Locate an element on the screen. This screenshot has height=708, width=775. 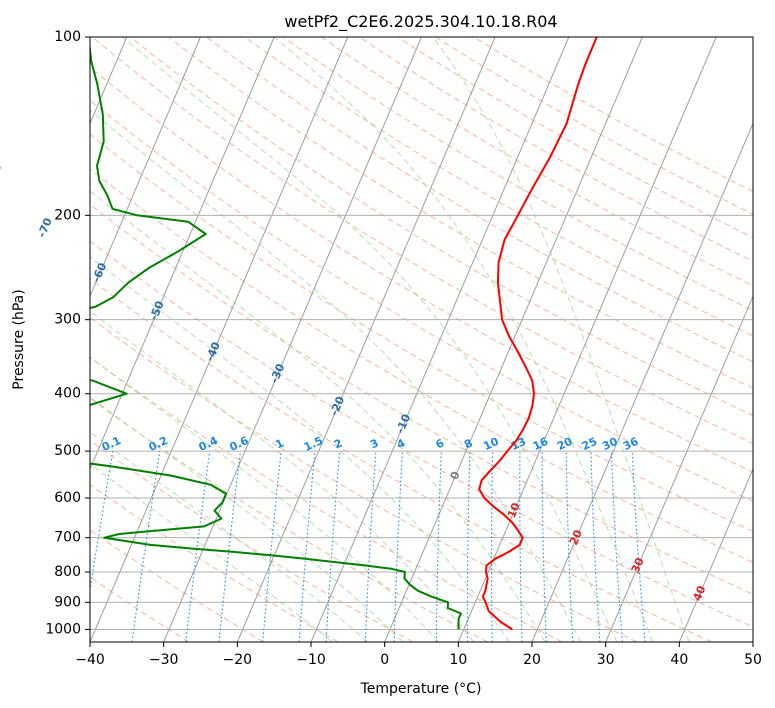
x-tick-label: 10 is located at coordinates (458, 660).